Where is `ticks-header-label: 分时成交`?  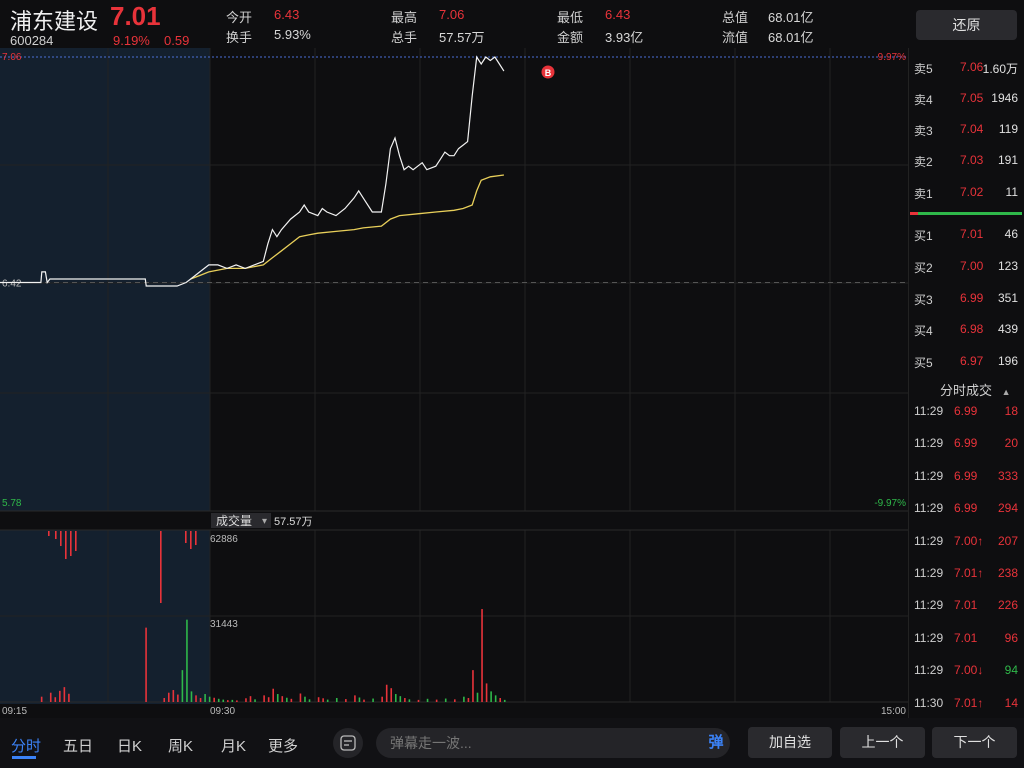 ticks-header-label: 分时成交 is located at coordinates (966, 390).